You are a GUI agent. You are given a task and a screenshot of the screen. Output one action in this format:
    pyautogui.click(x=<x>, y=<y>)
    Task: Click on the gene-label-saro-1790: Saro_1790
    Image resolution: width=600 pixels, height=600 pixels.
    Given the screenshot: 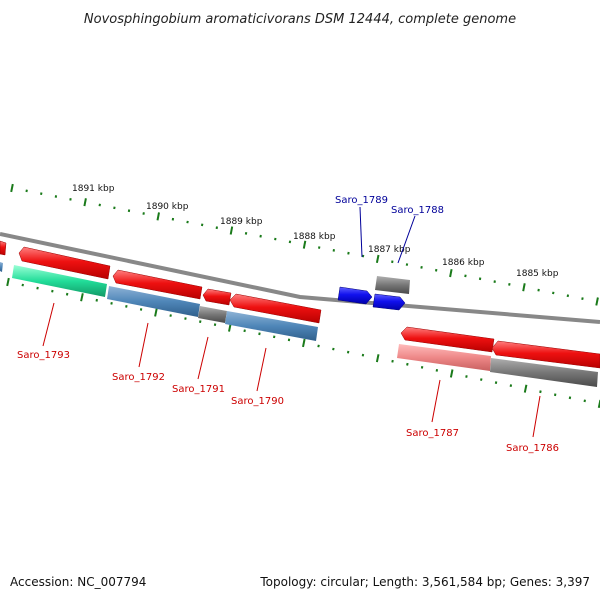 What is the action you would take?
    pyautogui.click(x=257, y=401)
    